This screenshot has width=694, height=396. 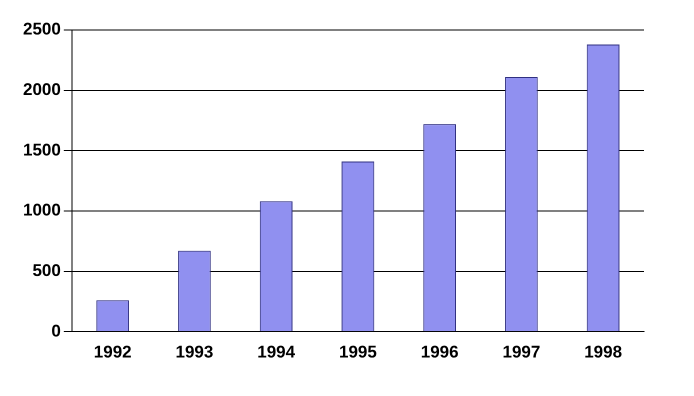 I want to click on x-tick-label: 1994, so click(x=276, y=352).